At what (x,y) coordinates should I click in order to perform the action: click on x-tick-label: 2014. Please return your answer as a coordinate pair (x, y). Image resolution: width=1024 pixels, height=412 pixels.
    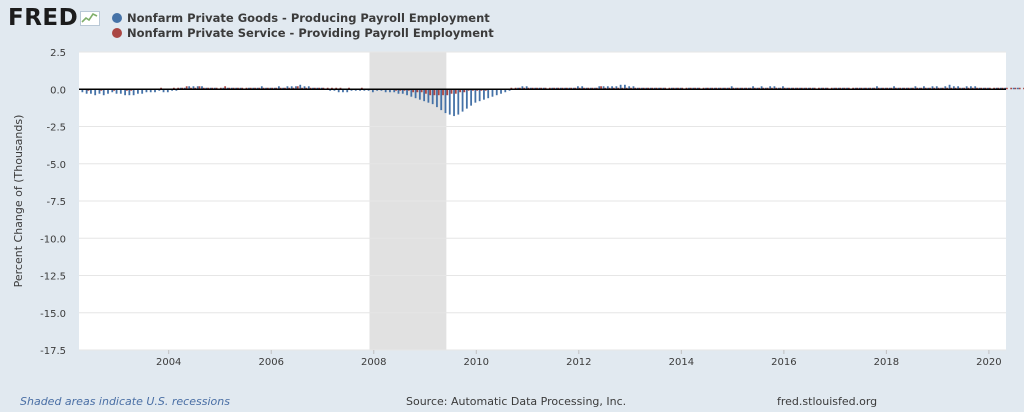
    Looking at the image, I should click on (681, 362).